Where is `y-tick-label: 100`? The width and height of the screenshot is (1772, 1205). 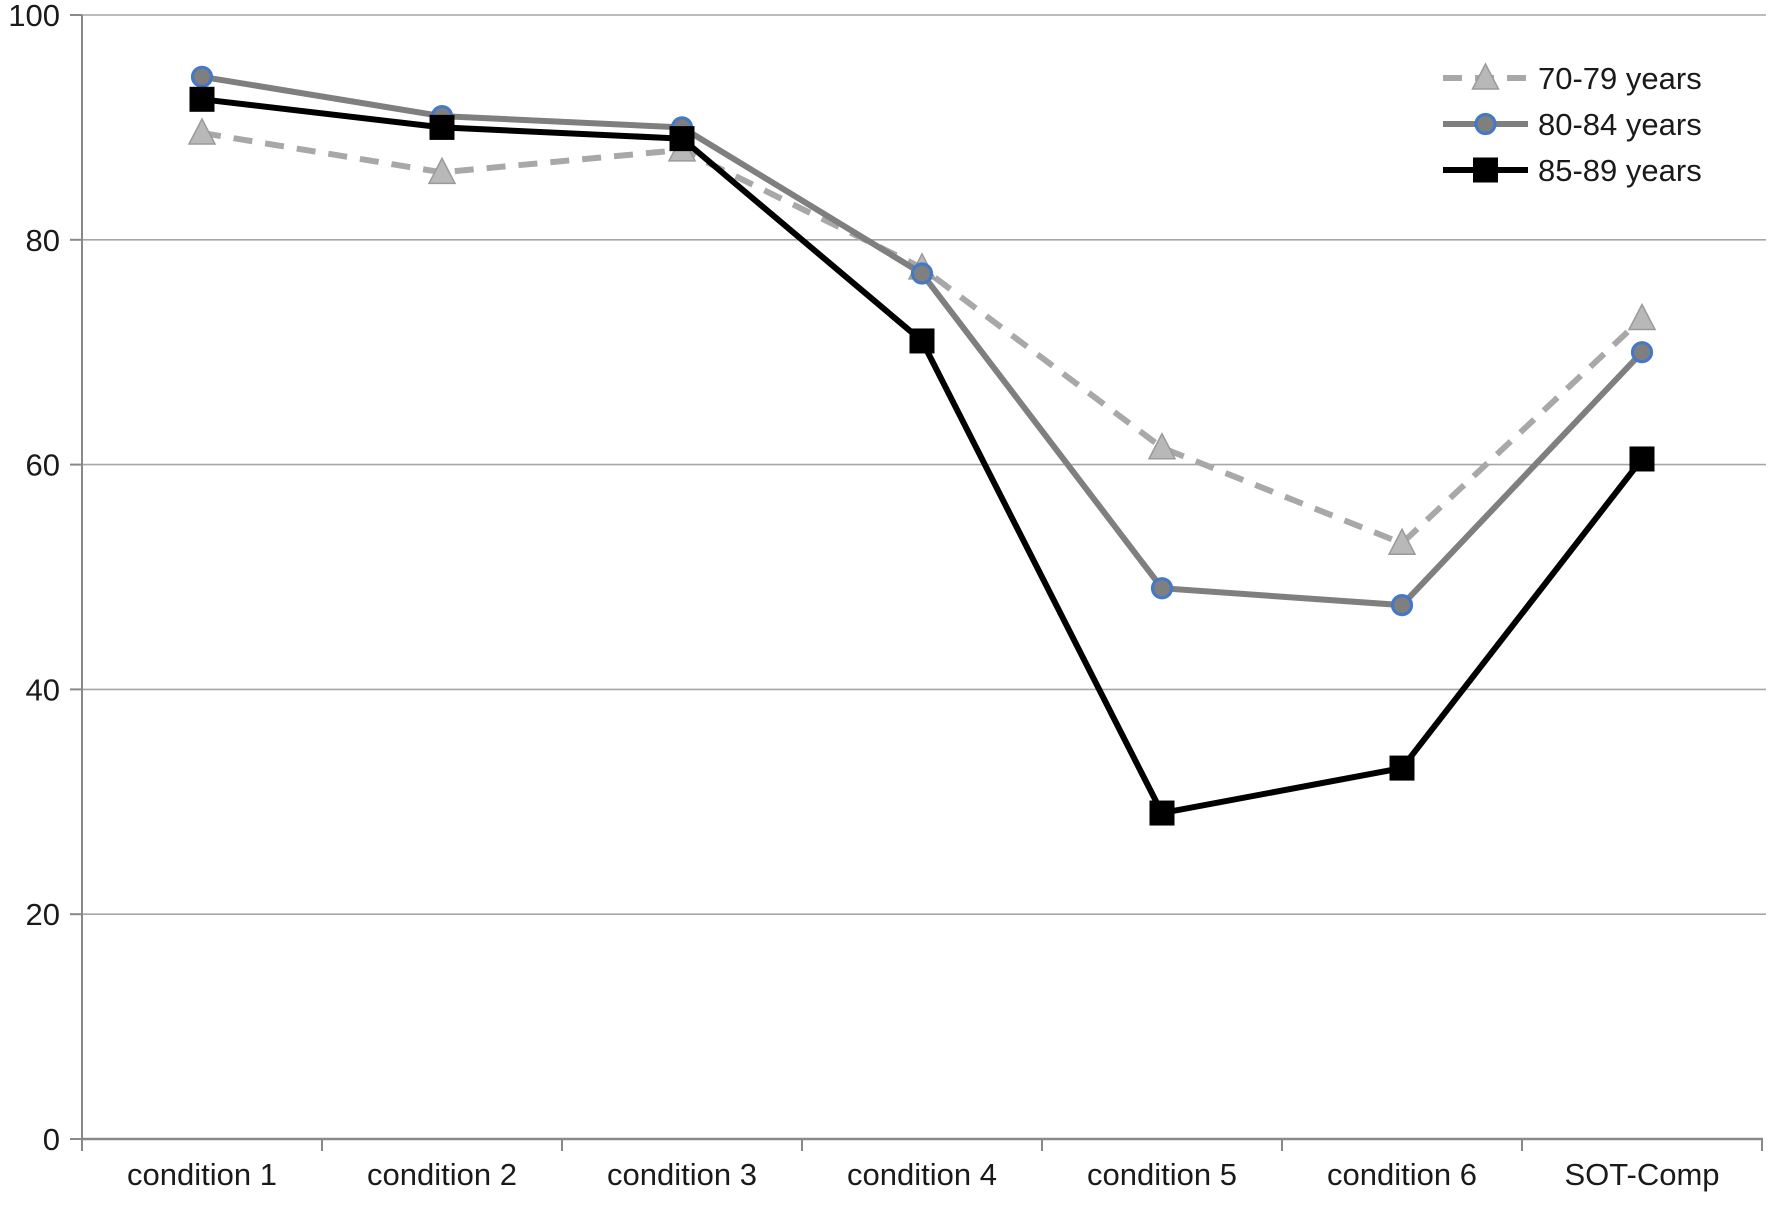
y-tick-label: 100 is located at coordinates (34, 16).